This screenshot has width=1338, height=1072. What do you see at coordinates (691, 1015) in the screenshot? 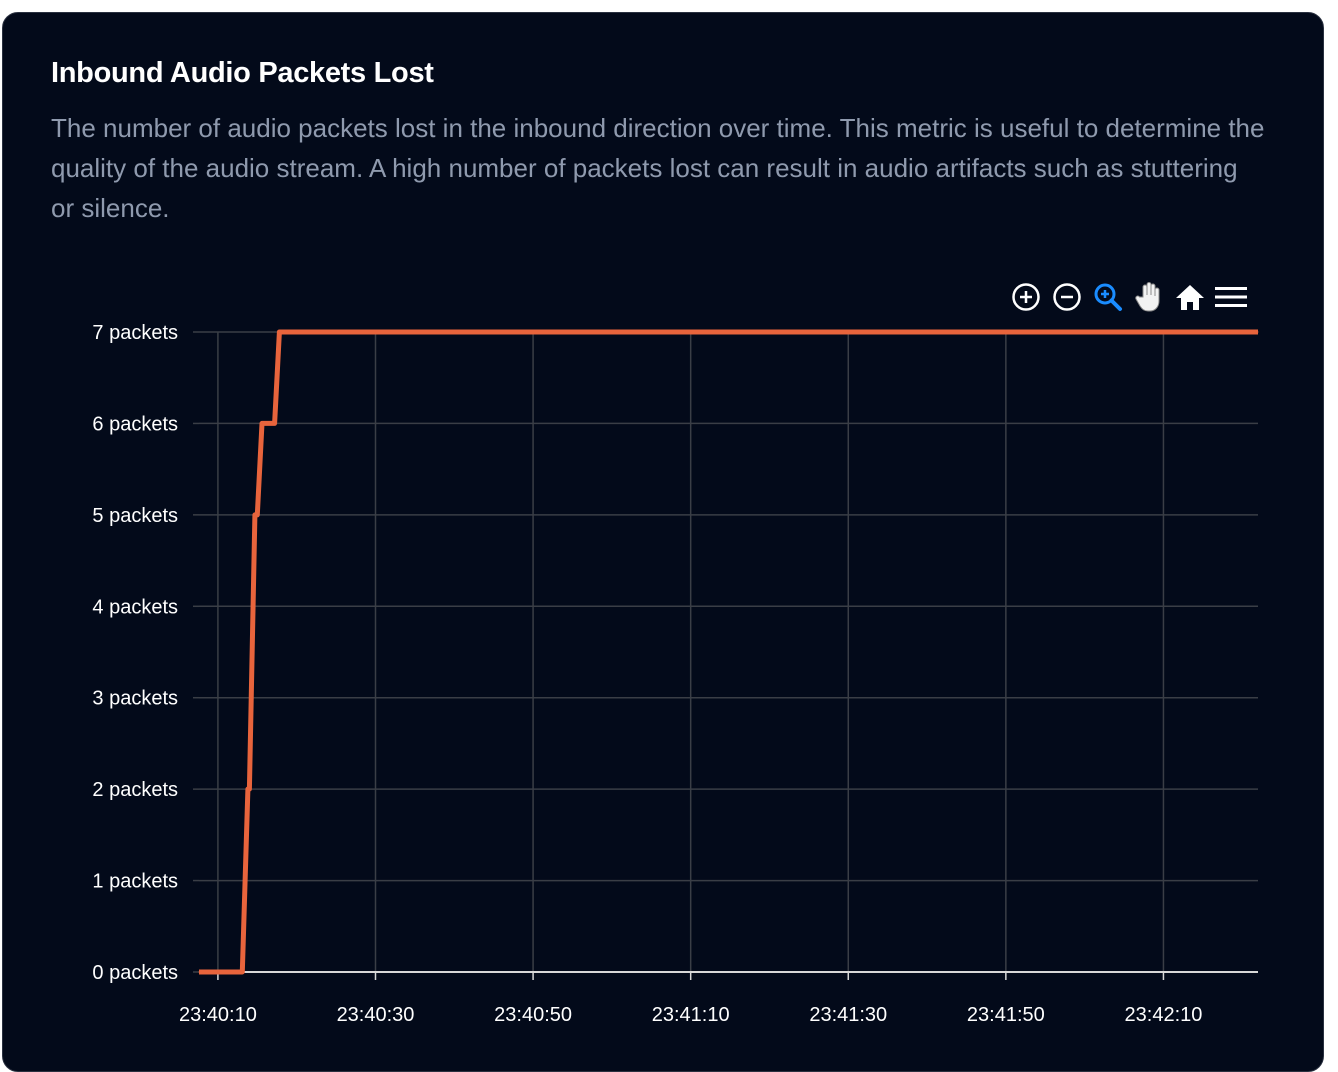
I see `x-tick-label: 23:41:10` at bounding box center [691, 1015].